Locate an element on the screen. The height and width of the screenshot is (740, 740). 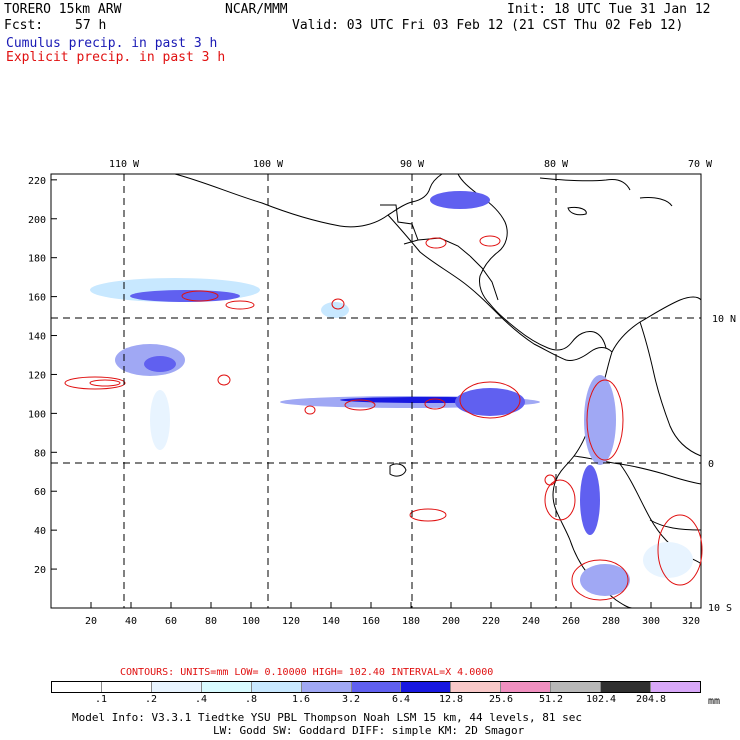
cumulus-east-cluster is located at coordinates (490, 402).